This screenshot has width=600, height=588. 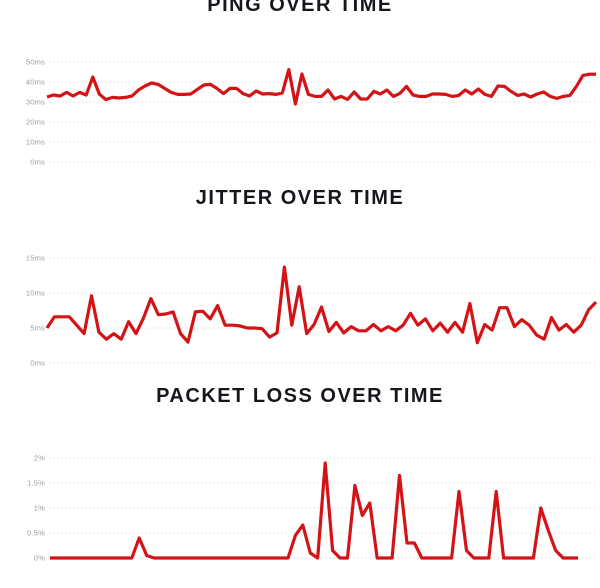 I want to click on y-tick-label: 1.5%, so click(x=36, y=483).